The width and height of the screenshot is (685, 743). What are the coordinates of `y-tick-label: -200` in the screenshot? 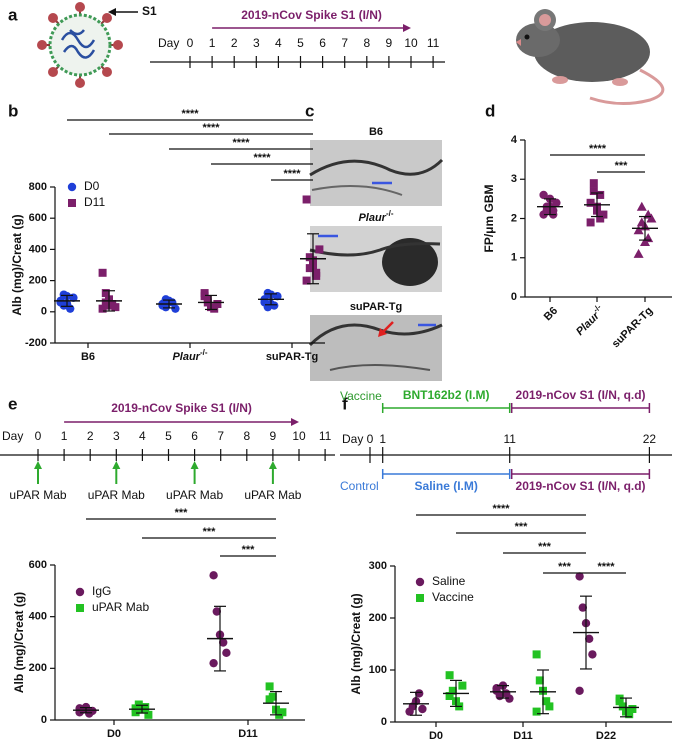 It's located at (36, 343).